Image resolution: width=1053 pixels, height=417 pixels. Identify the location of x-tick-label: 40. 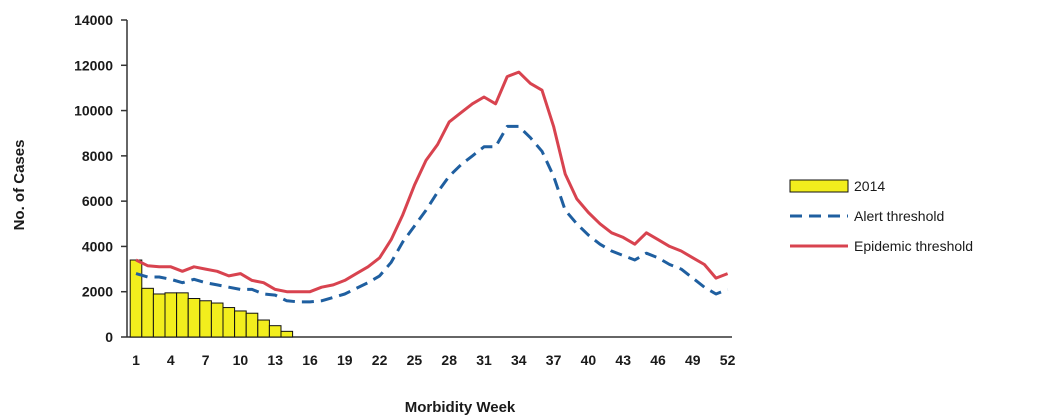
(589, 360).